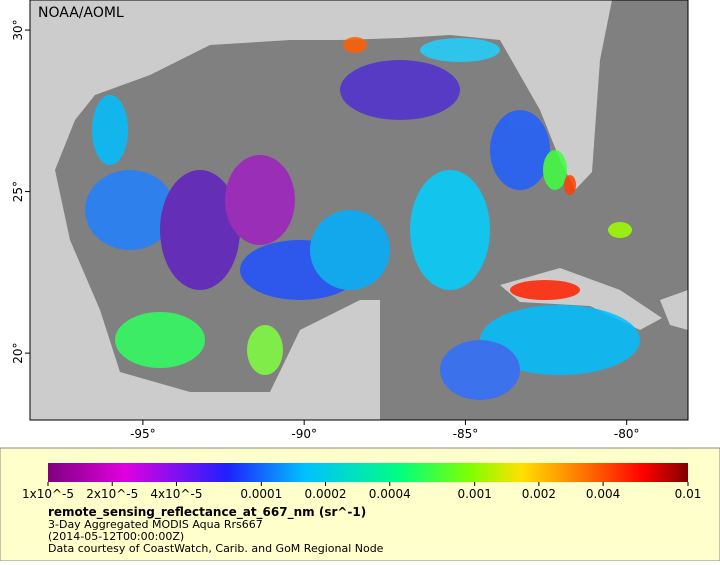 Image resolution: width=720 pixels, height=565 pixels. What do you see at coordinates (539, 494) in the screenshot?
I see `colorbar-tick-label: 0.002` at bounding box center [539, 494].